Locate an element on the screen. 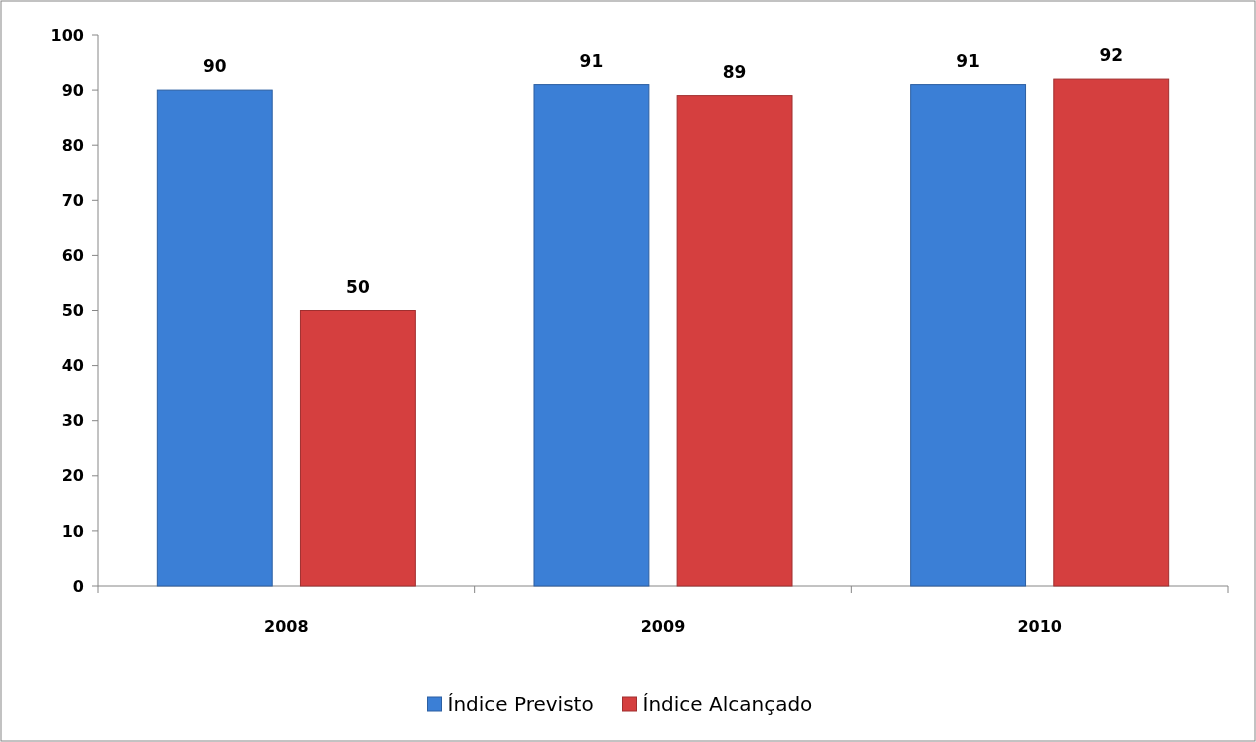 The height and width of the screenshot is (742, 1256). data-label: 89 is located at coordinates (734, 71).